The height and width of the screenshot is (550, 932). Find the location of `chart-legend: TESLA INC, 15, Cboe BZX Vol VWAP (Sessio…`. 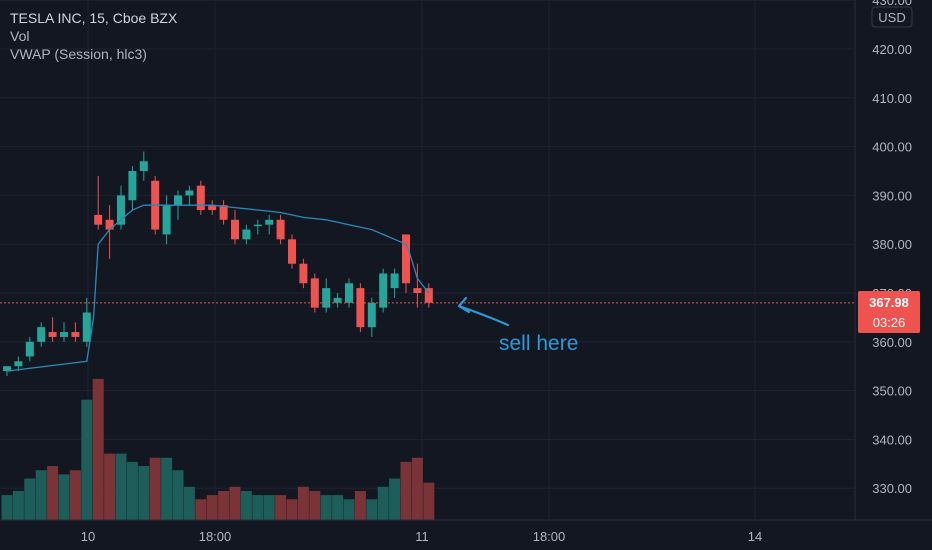

chart-legend: TESLA INC, 15, Cboe BZX Vol VWAP (Sessio… is located at coordinates (94, 36).